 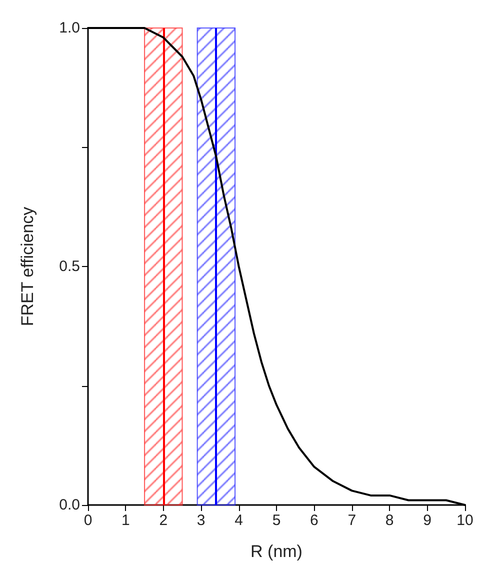 I want to click on x-tick-label: 2, so click(x=163, y=520).